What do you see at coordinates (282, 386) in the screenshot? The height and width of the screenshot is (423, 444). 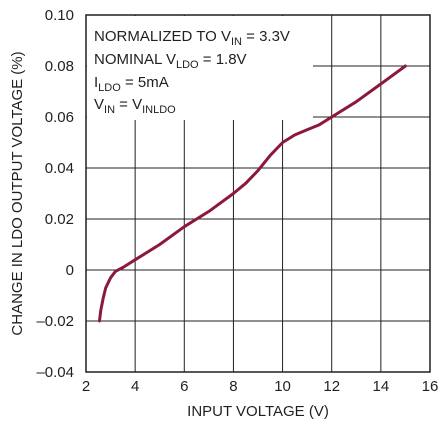 I see `x-tick-label: 10` at bounding box center [282, 386].